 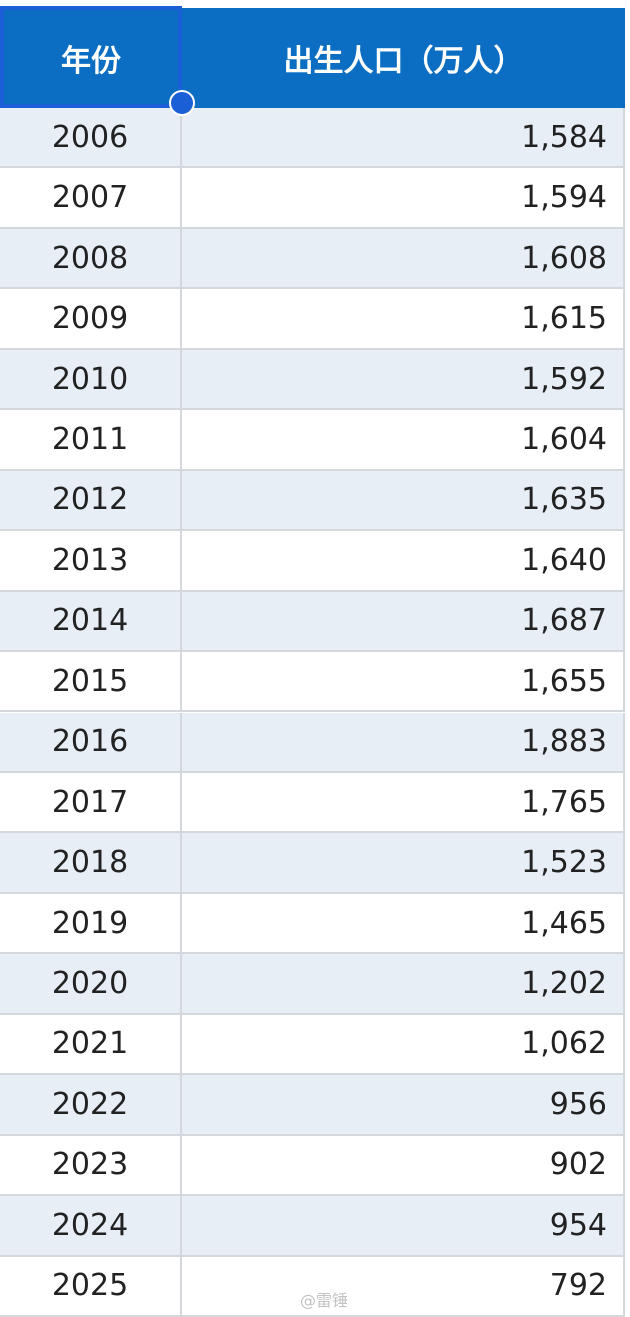 What do you see at coordinates (91, 198) in the screenshot?
I see `year-cell: 2007` at bounding box center [91, 198].